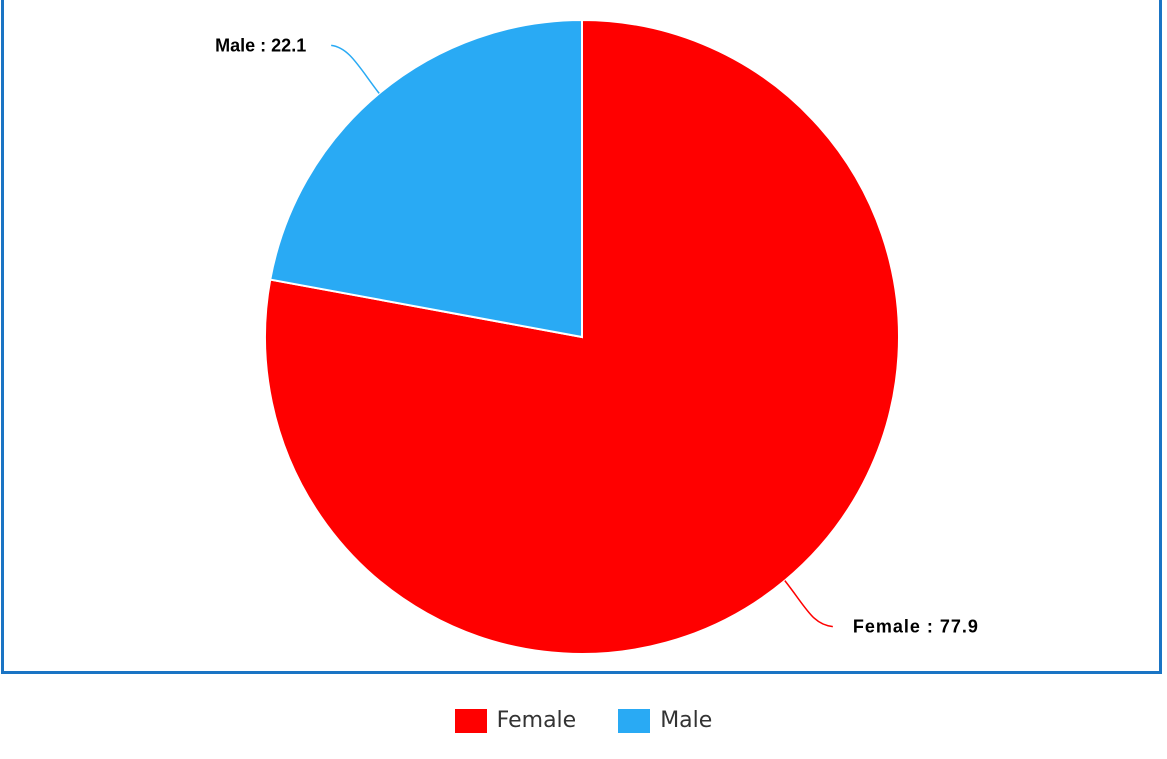 The height and width of the screenshot is (759, 1167). What do you see at coordinates (355, 69) in the screenshot?
I see `male-leader-line` at bounding box center [355, 69].